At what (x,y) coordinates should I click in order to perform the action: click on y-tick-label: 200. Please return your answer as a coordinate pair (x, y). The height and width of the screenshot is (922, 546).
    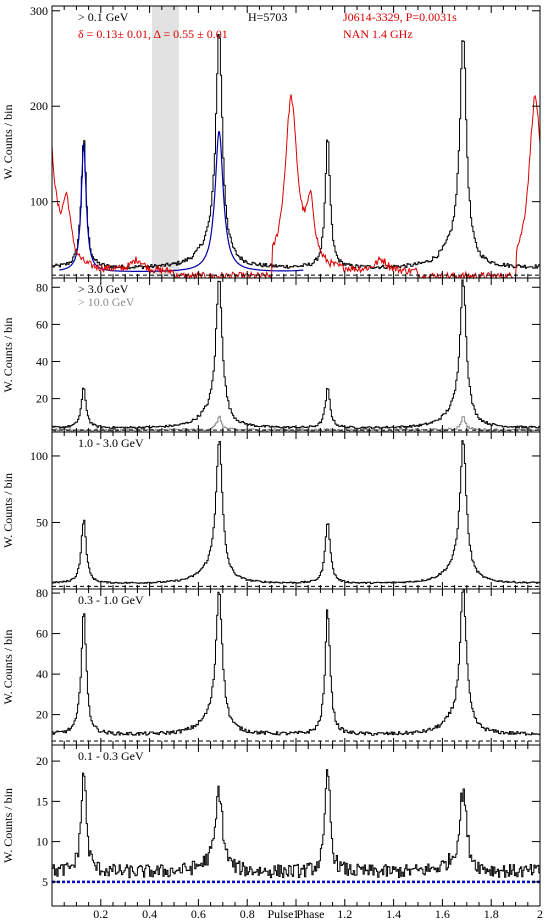
    Looking at the image, I should click on (39, 106).